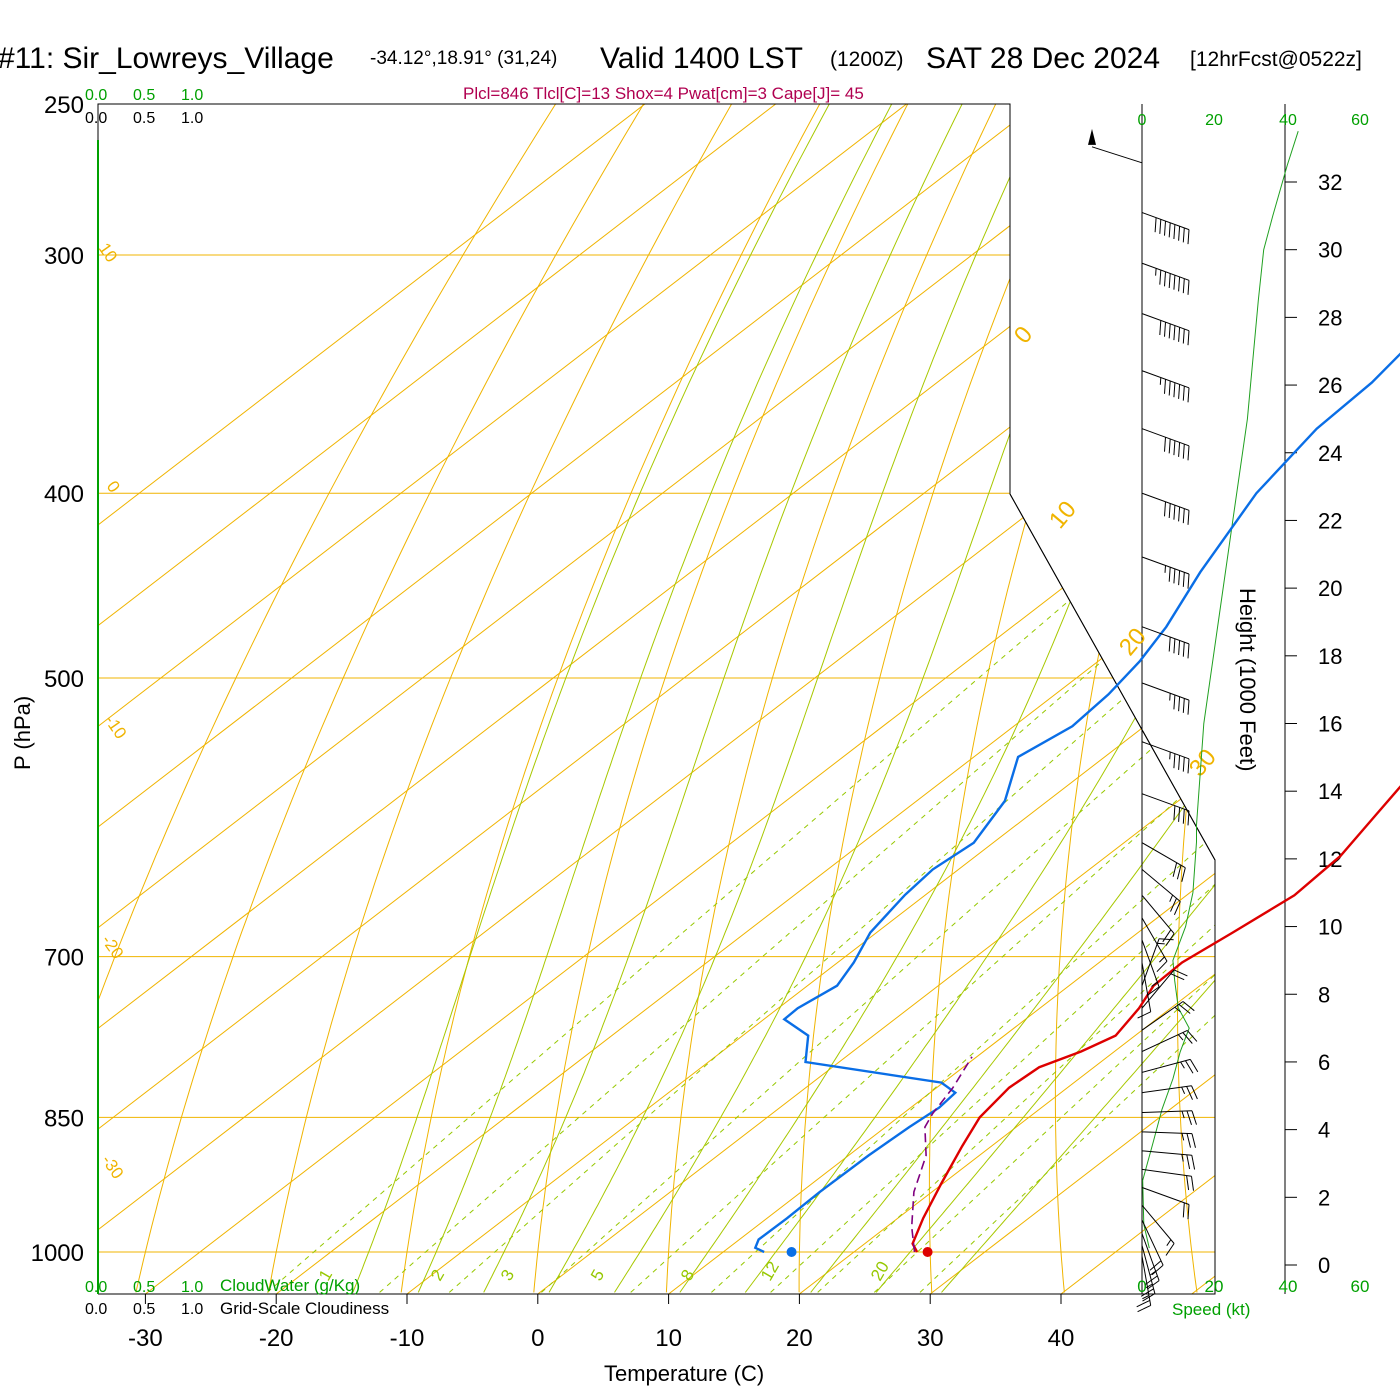 The width and height of the screenshot is (1400, 1400). Describe the element at coordinates (57, 1253) in the screenshot. I see `pressure-tick-label: 1000` at that location.